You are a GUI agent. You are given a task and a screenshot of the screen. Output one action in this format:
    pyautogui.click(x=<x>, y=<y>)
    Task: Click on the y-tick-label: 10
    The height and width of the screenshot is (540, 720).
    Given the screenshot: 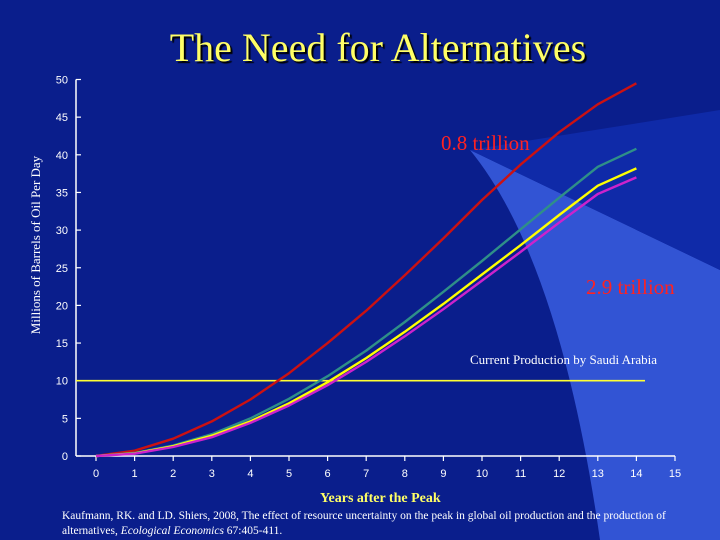 What is the action you would take?
    pyautogui.click(x=62, y=382)
    